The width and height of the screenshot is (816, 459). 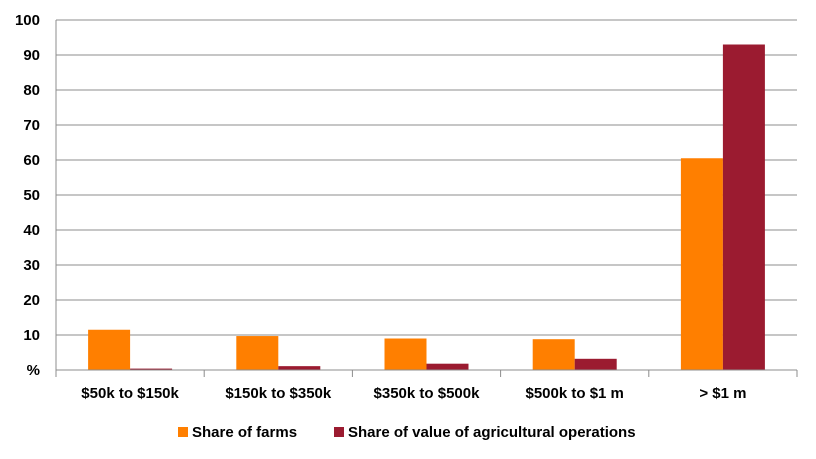 What do you see at coordinates (31, 125) in the screenshot?
I see `y-tick-label: 70` at bounding box center [31, 125].